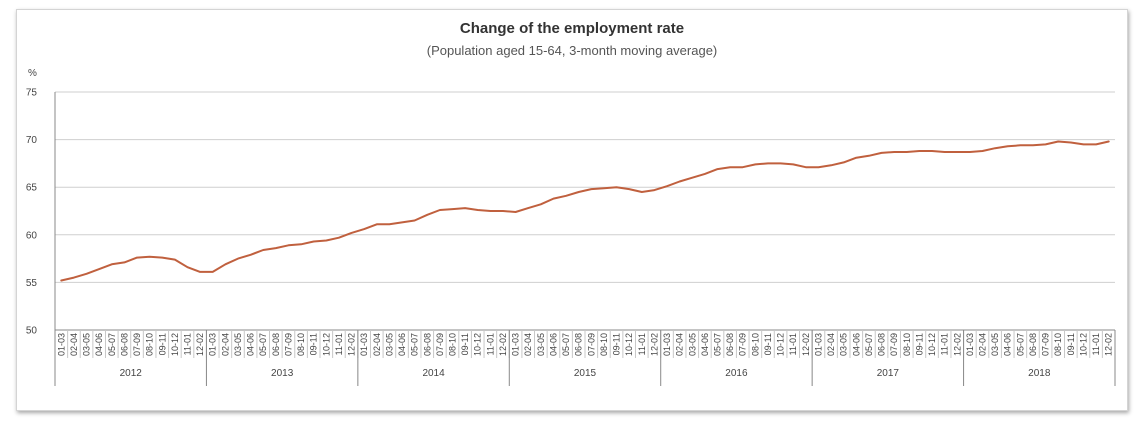 The image size is (1145, 425). What do you see at coordinates (112, 344) in the screenshot?
I see `x-tick-label: 05-07` at bounding box center [112, 344].